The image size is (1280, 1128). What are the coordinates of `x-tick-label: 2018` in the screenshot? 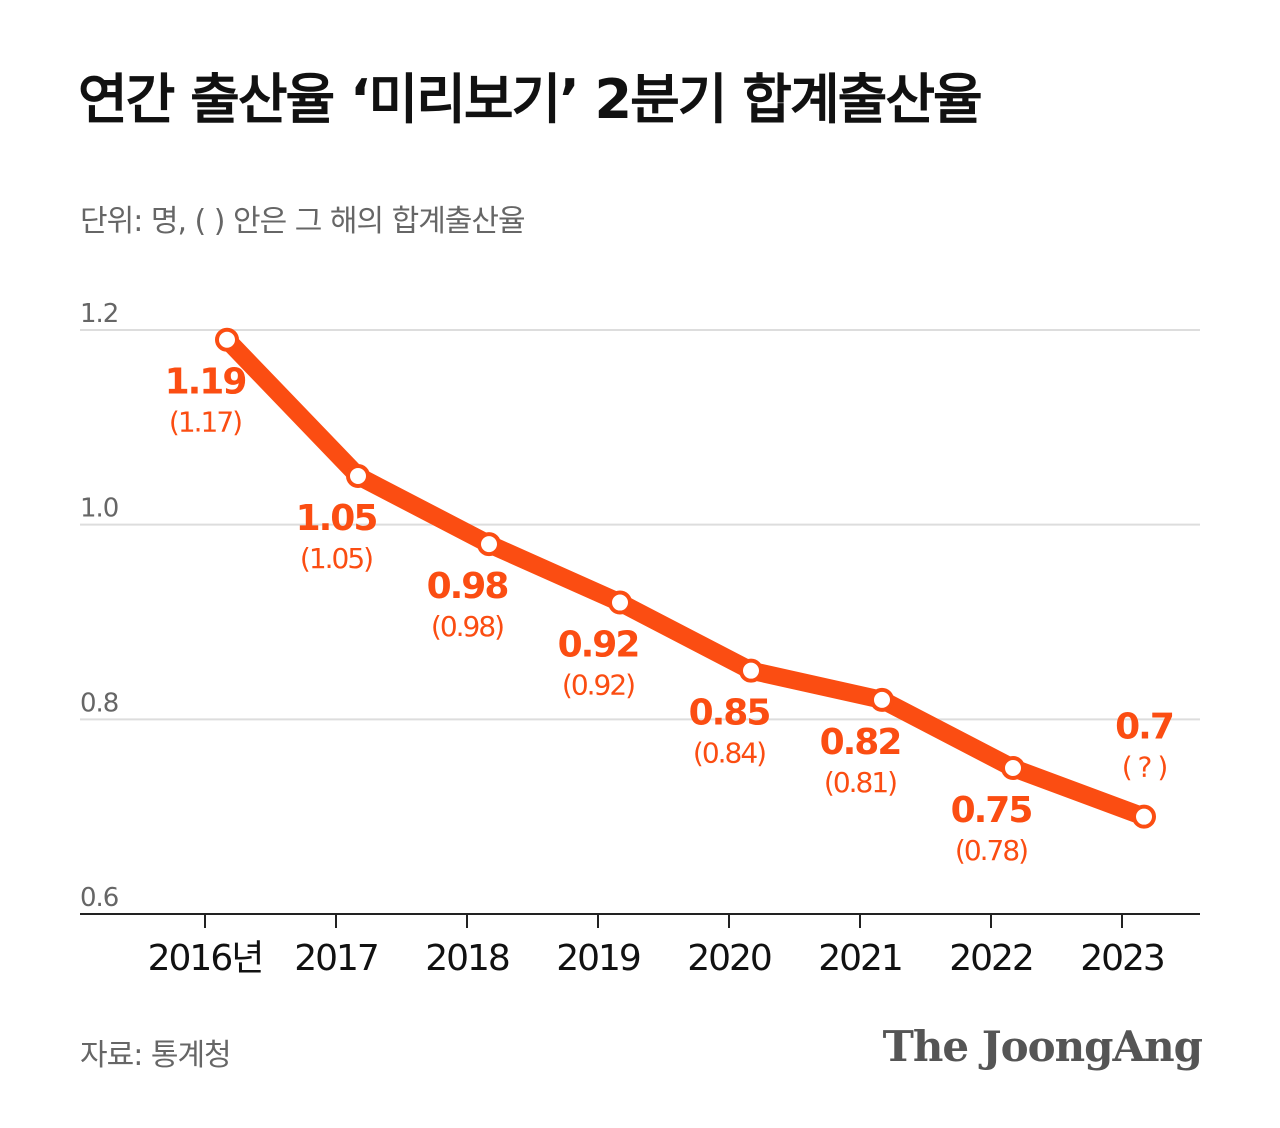 It's located at (467, 958).